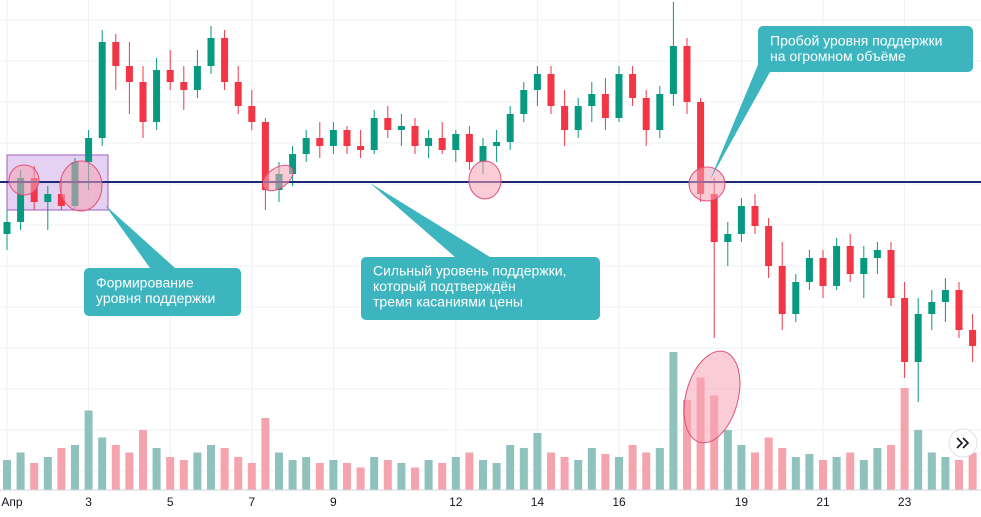 This screenshot has width=981, height=517. Describe the element at coordinates (823, 502) in the screenshot. I see `x-tick-label: 21` at that location.